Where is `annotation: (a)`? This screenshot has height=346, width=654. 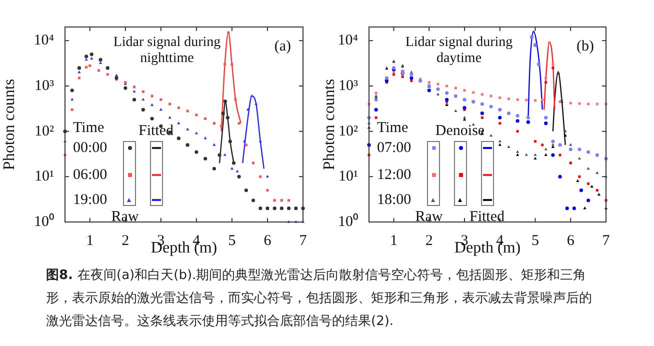
annotation: (a) is located at coordinates (282, 46).